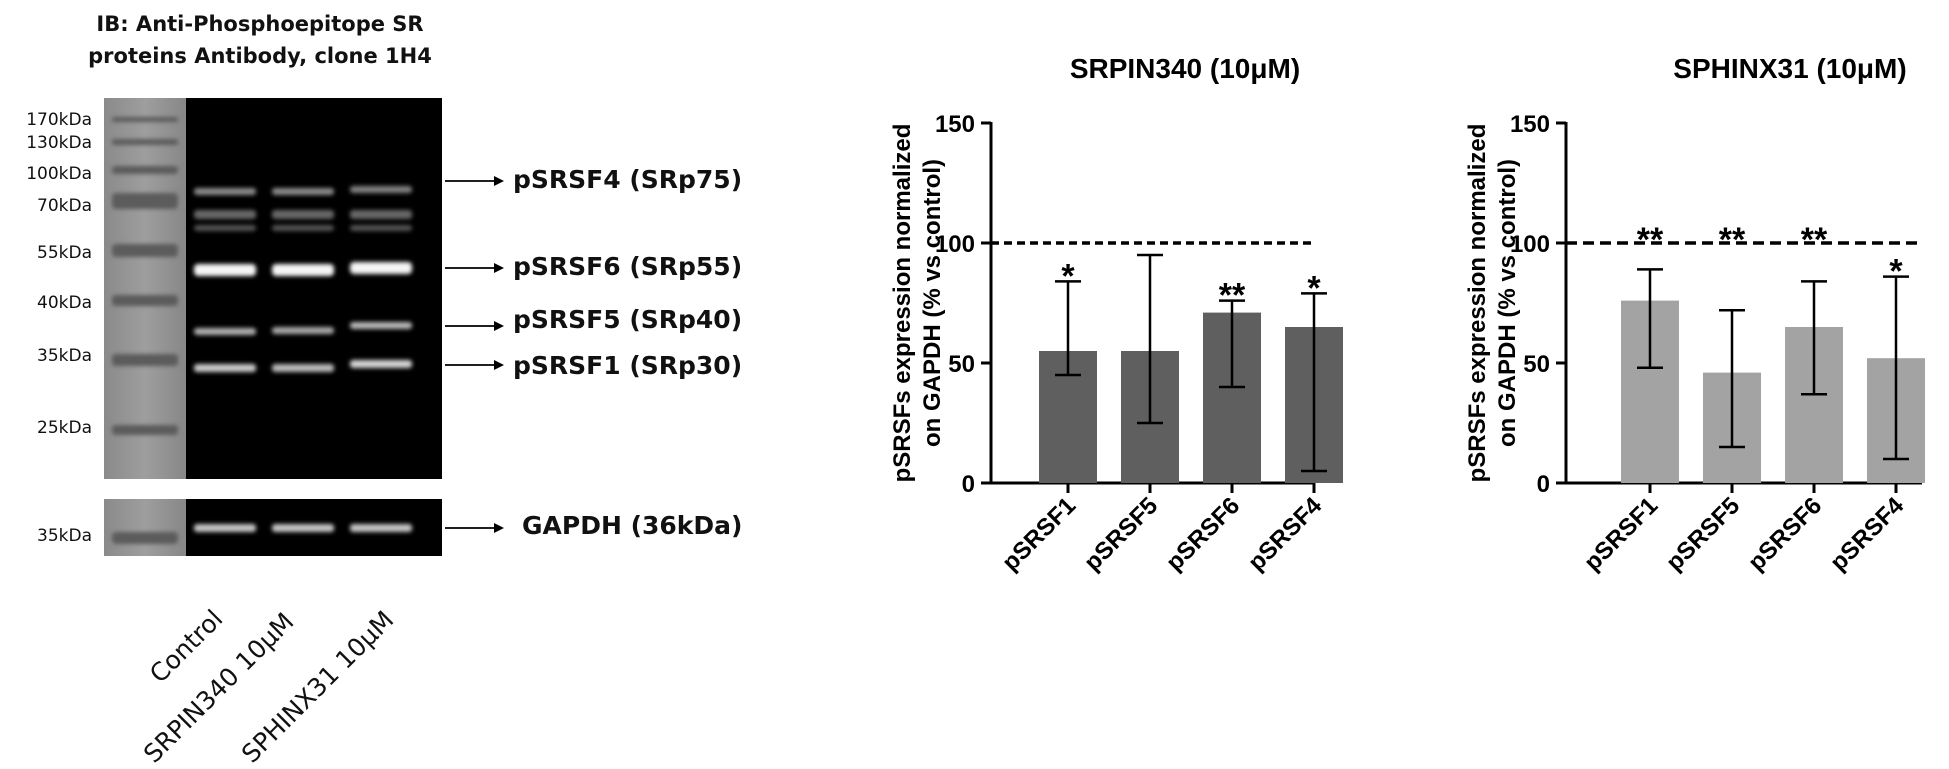 The width and height of the screenshot is (1949, 769). I want to click on sphinx31-significance-psrsf6: **, so click(1814, 240).